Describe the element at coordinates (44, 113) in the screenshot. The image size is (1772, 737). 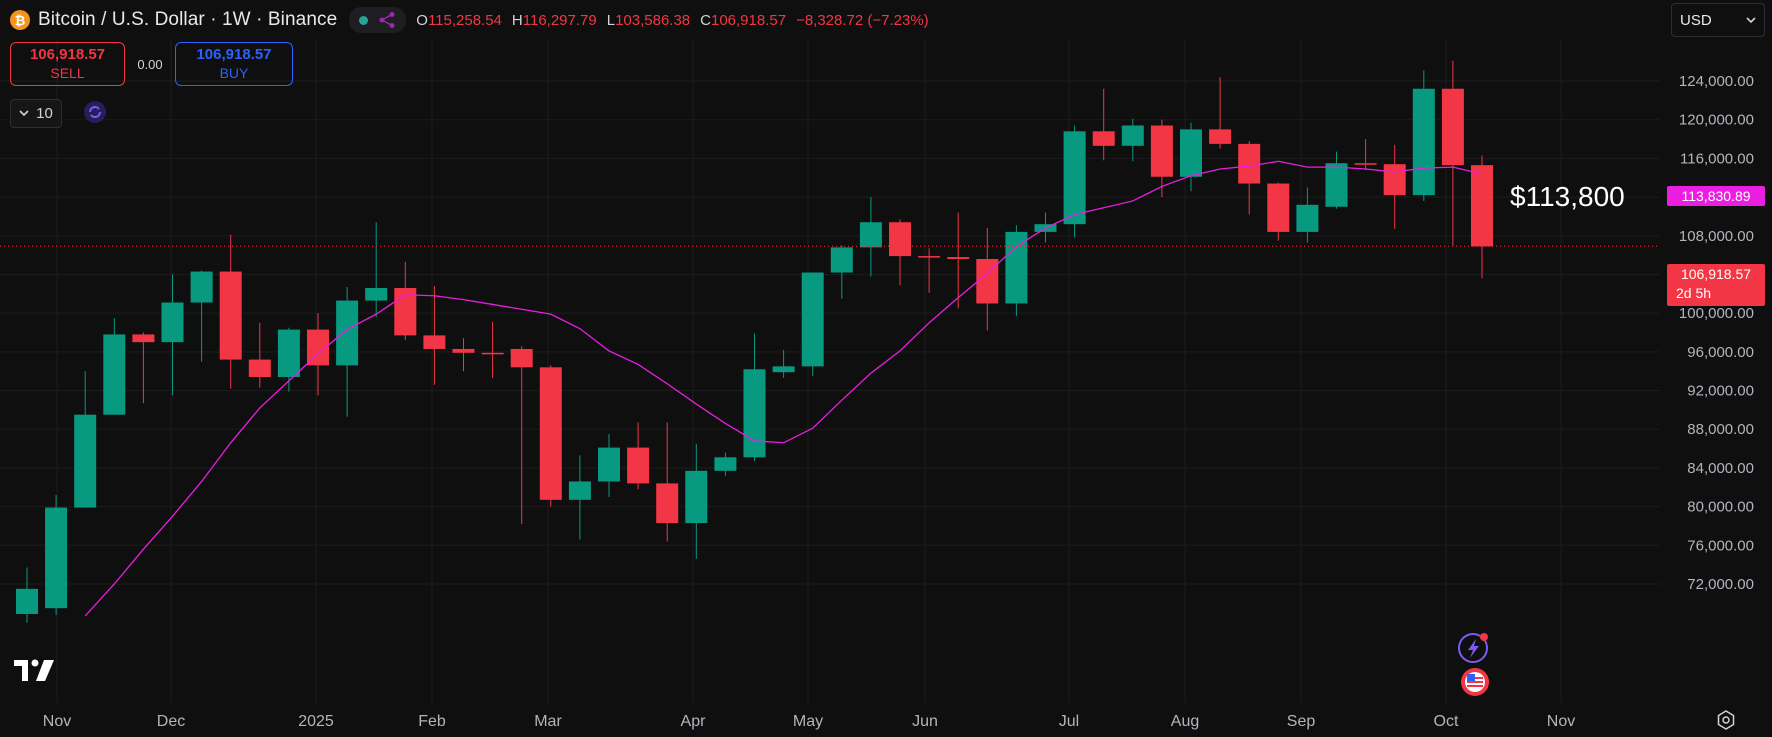
I see `quantity-value: 10` at that location.